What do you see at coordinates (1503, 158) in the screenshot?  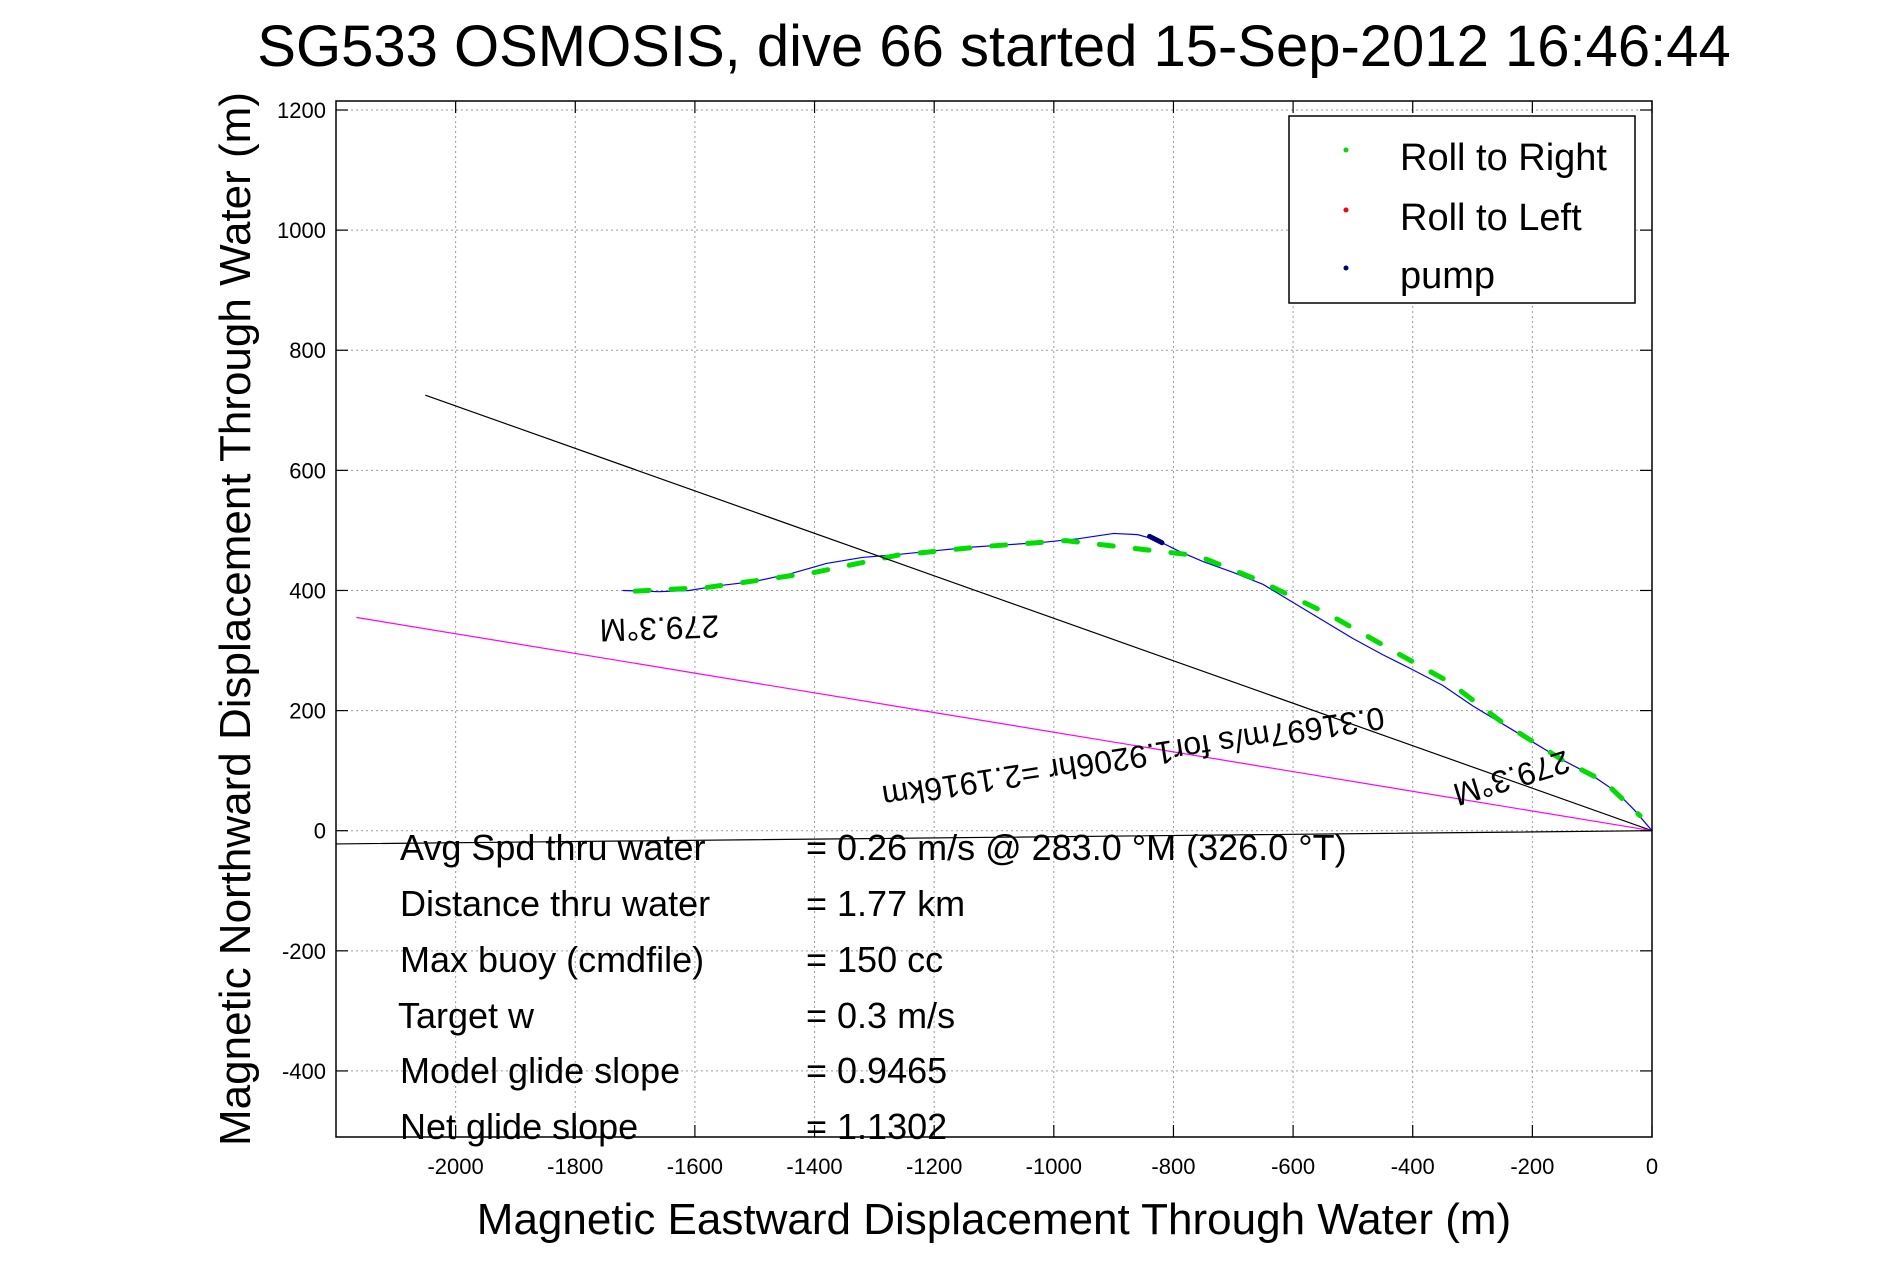 I see `legend-label-roll-right: Roll to Right` at bounding box center [1503, 158].